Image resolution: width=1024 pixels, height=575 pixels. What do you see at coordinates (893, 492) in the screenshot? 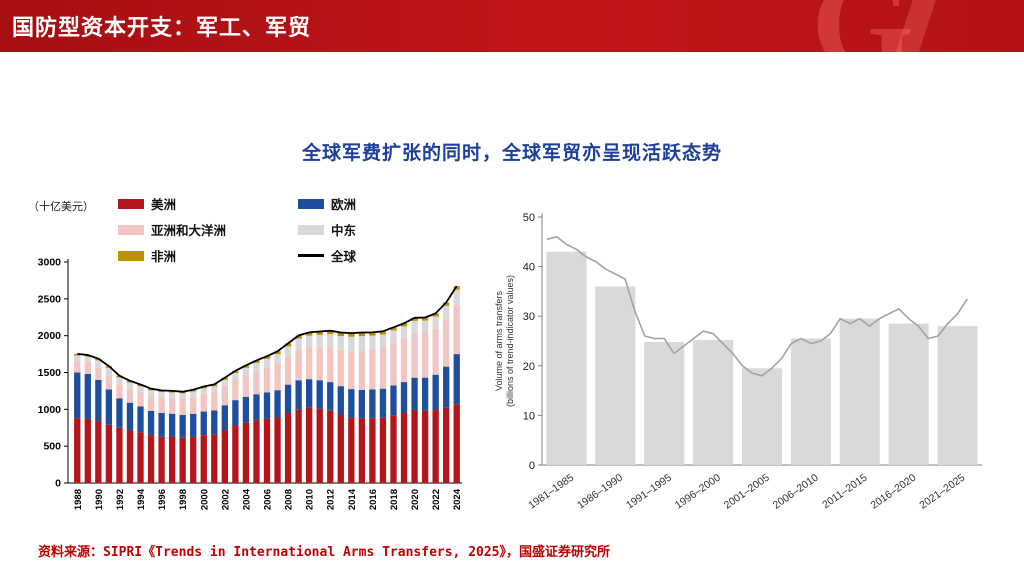
I see `svg-text: 2016–2020` at bounding box center [893, 492].